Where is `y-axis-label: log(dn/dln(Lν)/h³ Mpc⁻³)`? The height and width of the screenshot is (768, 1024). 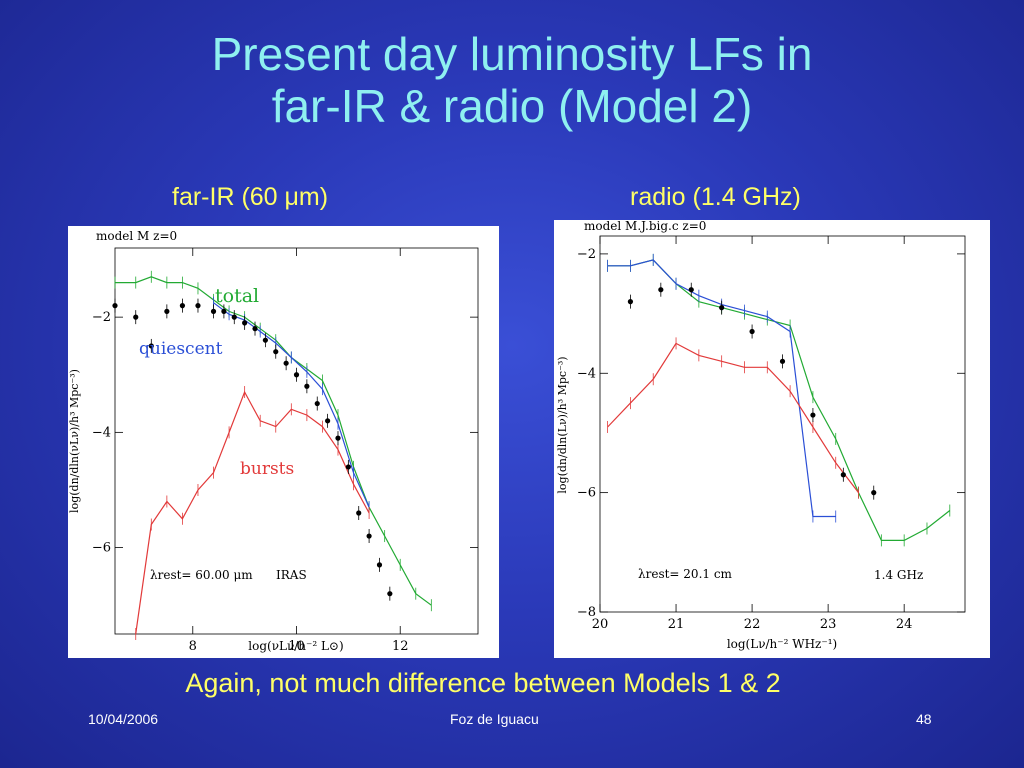 y-axis-label: log(dn/dln(Lν)/h³ Mpc⁻³) is located at coordinates (562, 424).